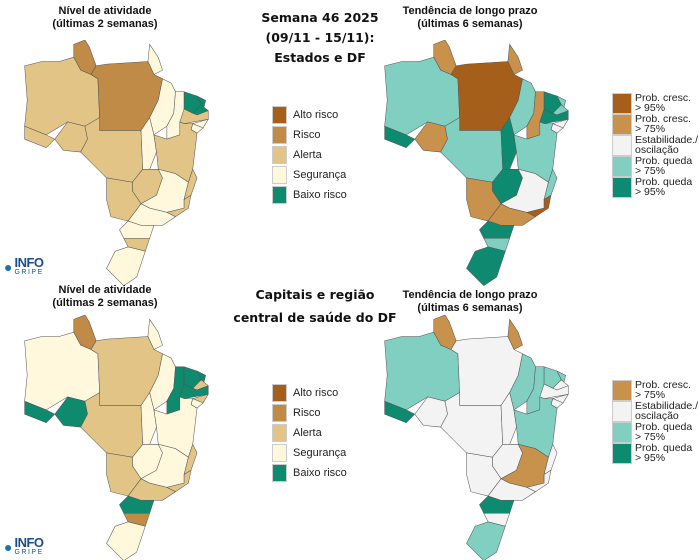 The image size is (700, 560). What do you see at coordinates (535, 427) in the screenshot?
I see `state-ba` at bounding box center [535, 427].